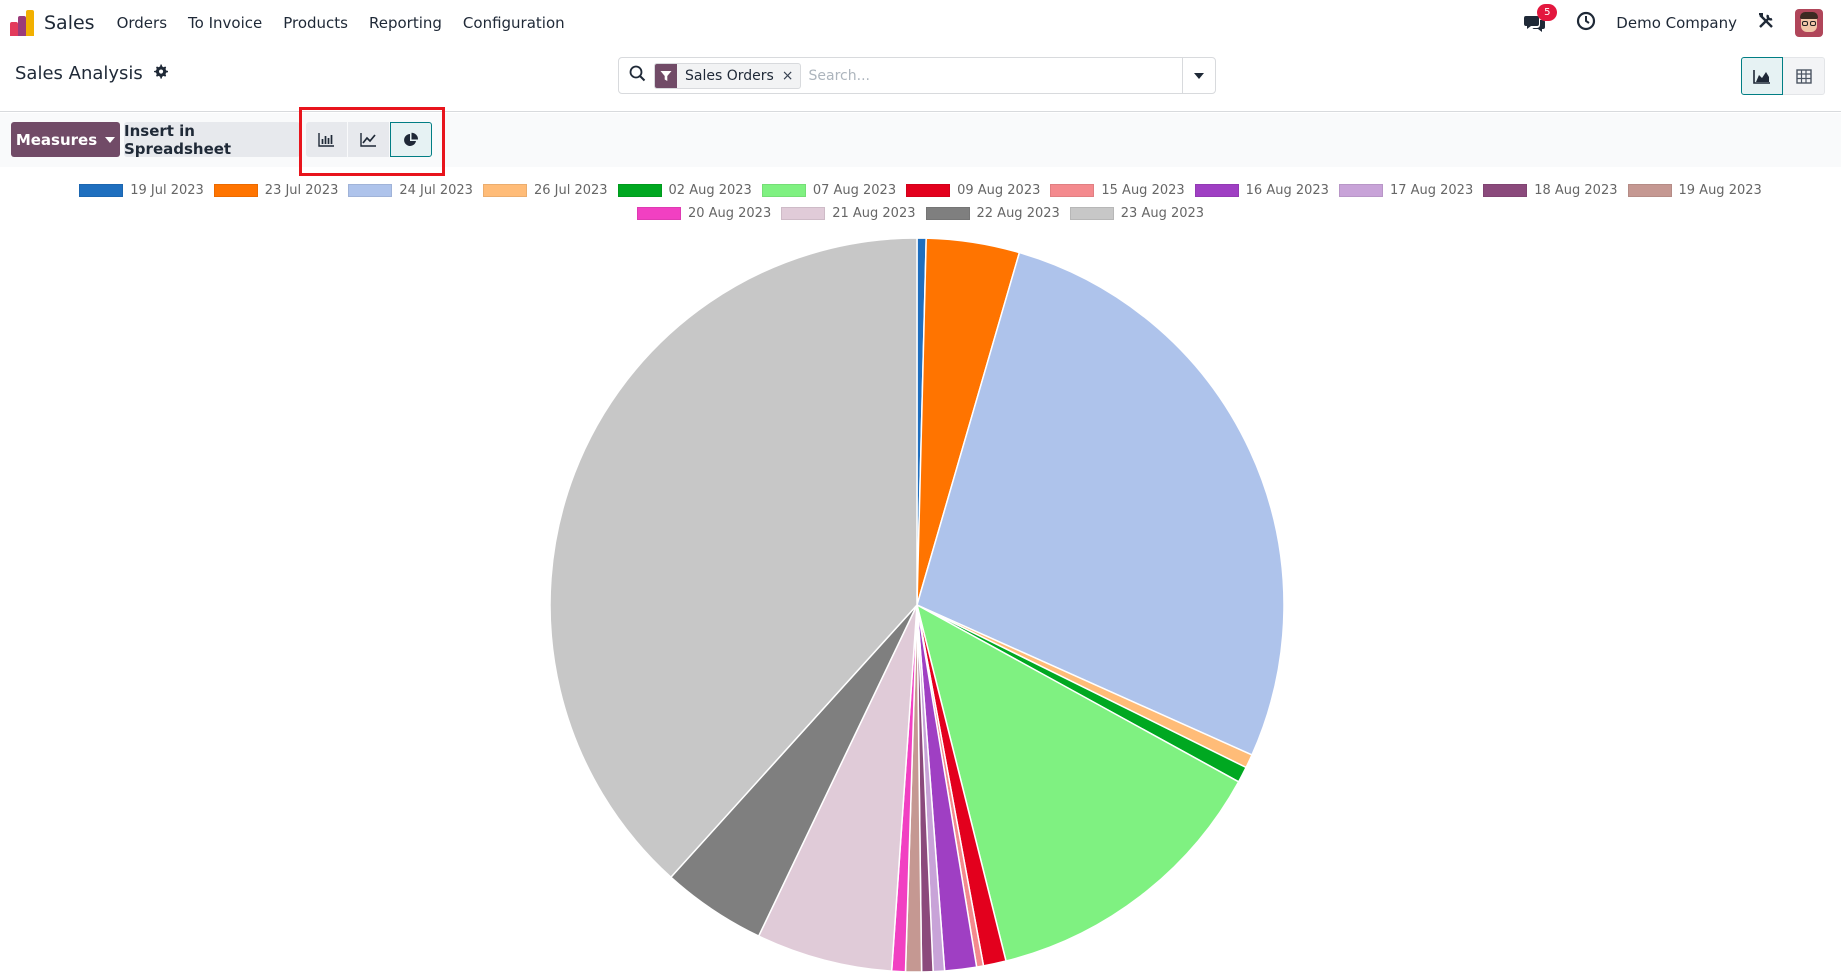 This screenshot has width=1841, height=978. Describe the element at coordinates (1809, 23) in the screenshot. I see `user-avatar` at that location.